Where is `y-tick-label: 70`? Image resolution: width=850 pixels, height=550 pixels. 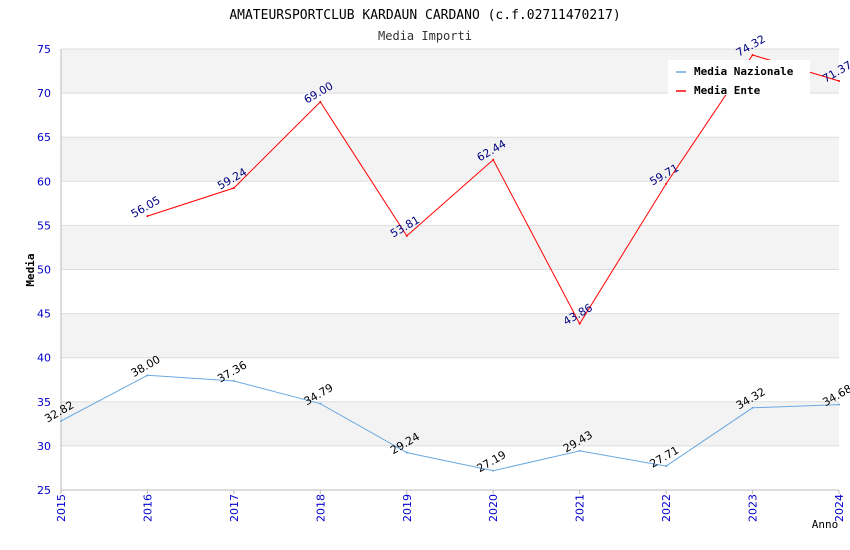 y-tick-label: 70 is located at coordinates (44, 93).